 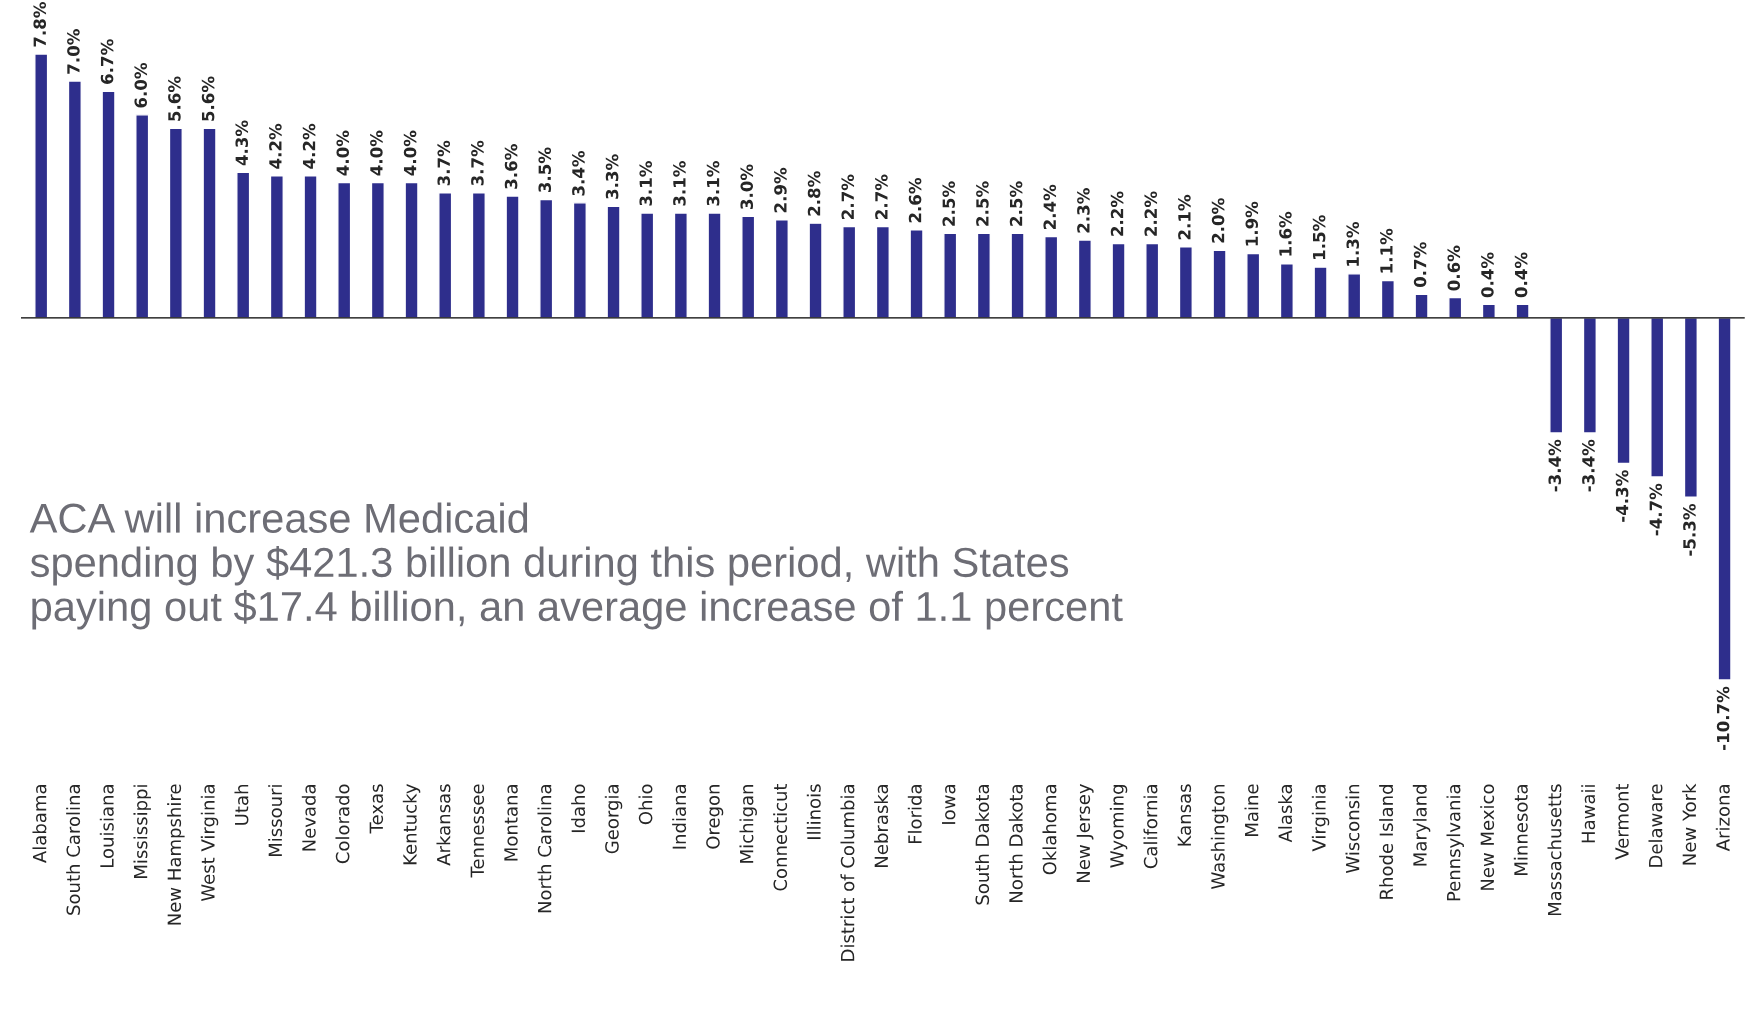 I want to click on x-tick-label: Rhode Island, so click(x=1386, y=842).